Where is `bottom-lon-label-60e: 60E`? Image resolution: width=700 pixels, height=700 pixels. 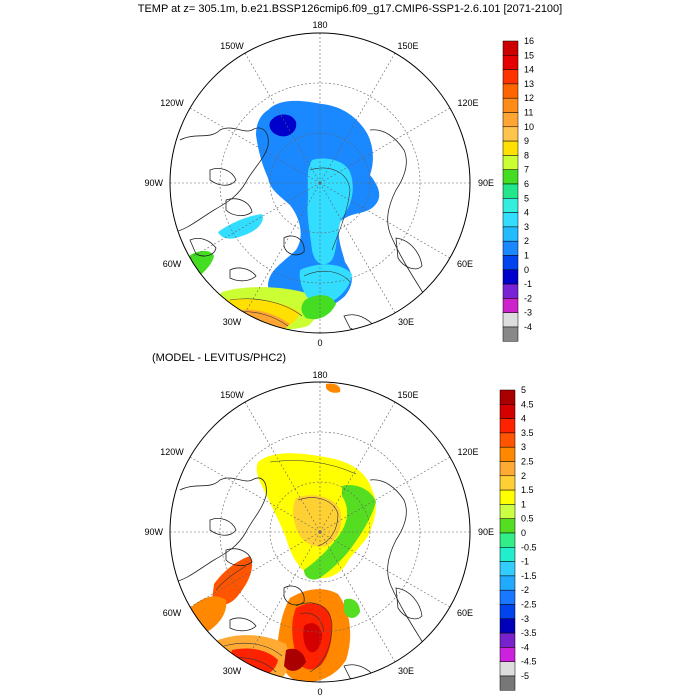 bottom-lon-label-60e: 60E is located at coordinates (465, 613).